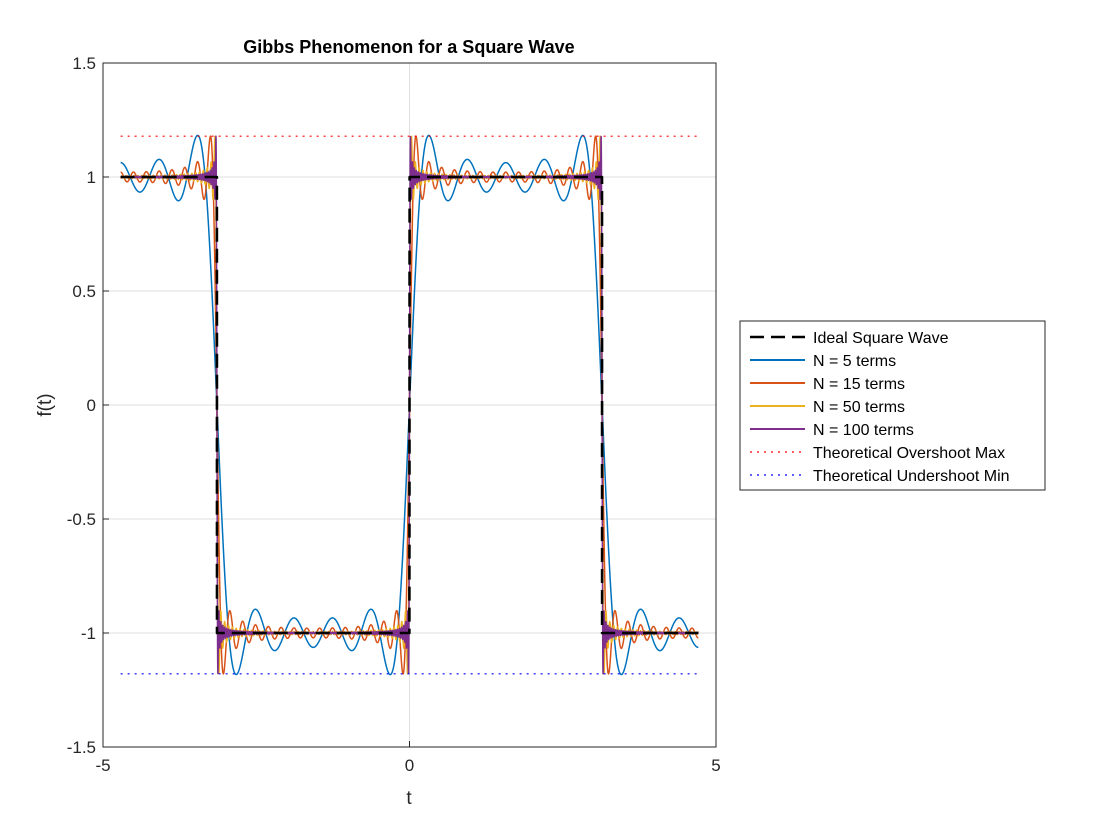 This screenshot has width=1120, height=840. Describe the element at coordinates (45, 404) in the screenshot. I see `y-axis-label: f(t)` at that location.